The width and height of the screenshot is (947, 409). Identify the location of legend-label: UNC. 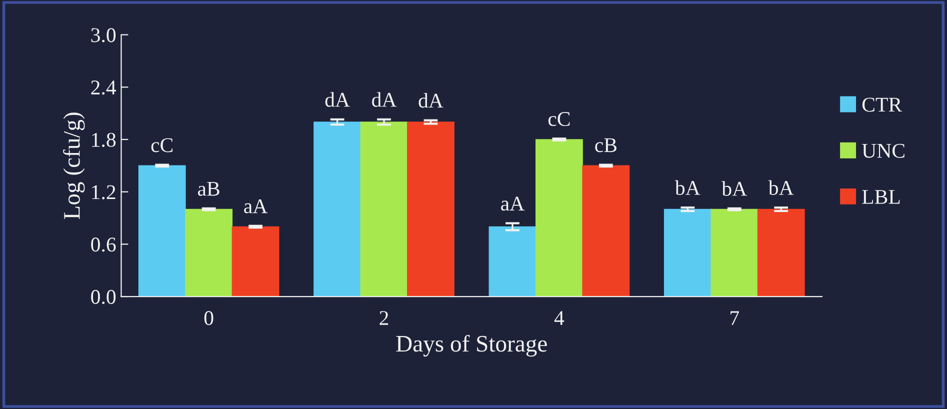
(883, 151).